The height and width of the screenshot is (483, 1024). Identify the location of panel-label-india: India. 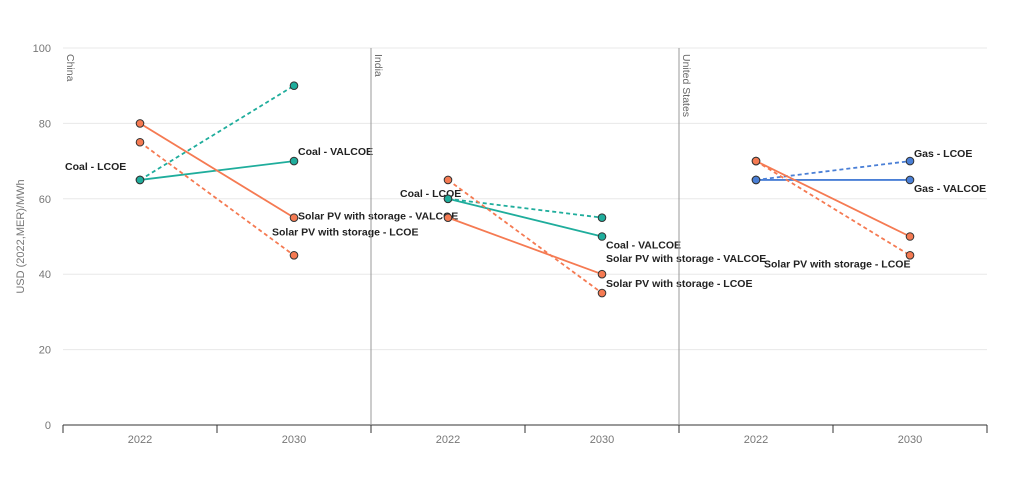
(378, 65).